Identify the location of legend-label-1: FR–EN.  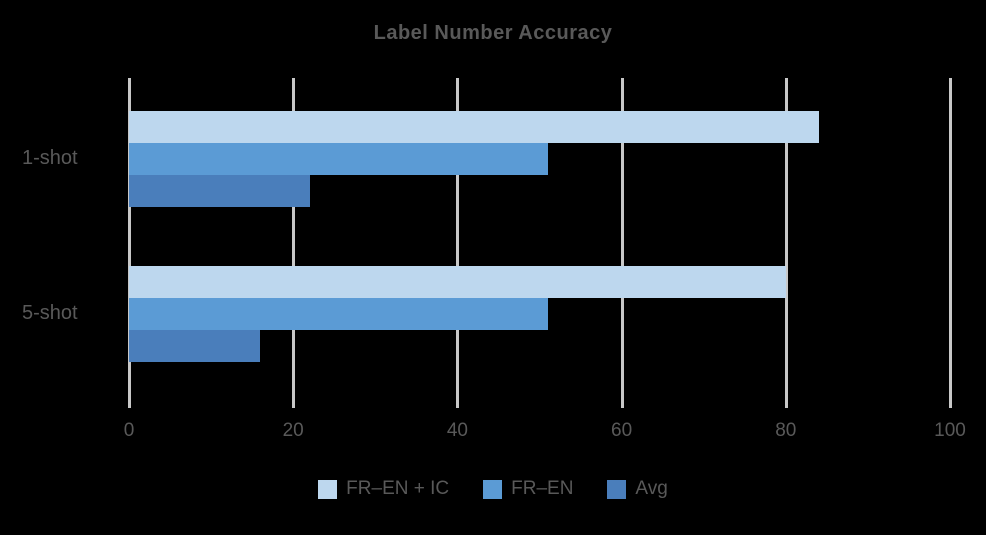
(542, 488).